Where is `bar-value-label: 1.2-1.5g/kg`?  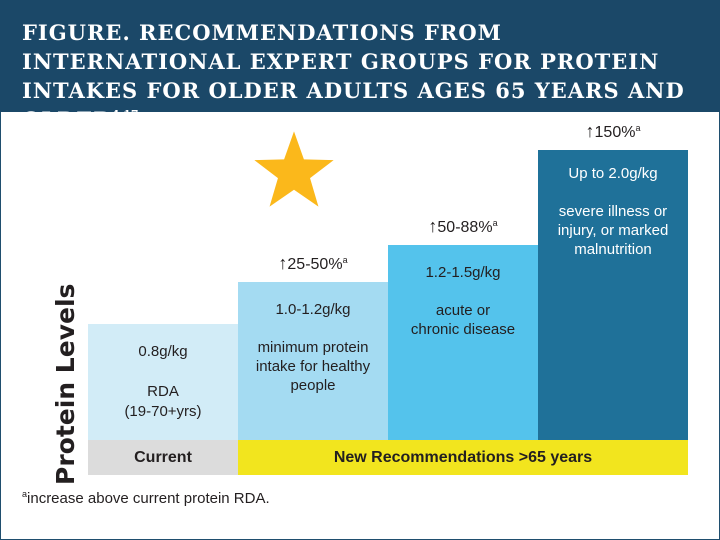
bar-value-label: 1.2-1.5g/kg is located at coordinates (463, 272).